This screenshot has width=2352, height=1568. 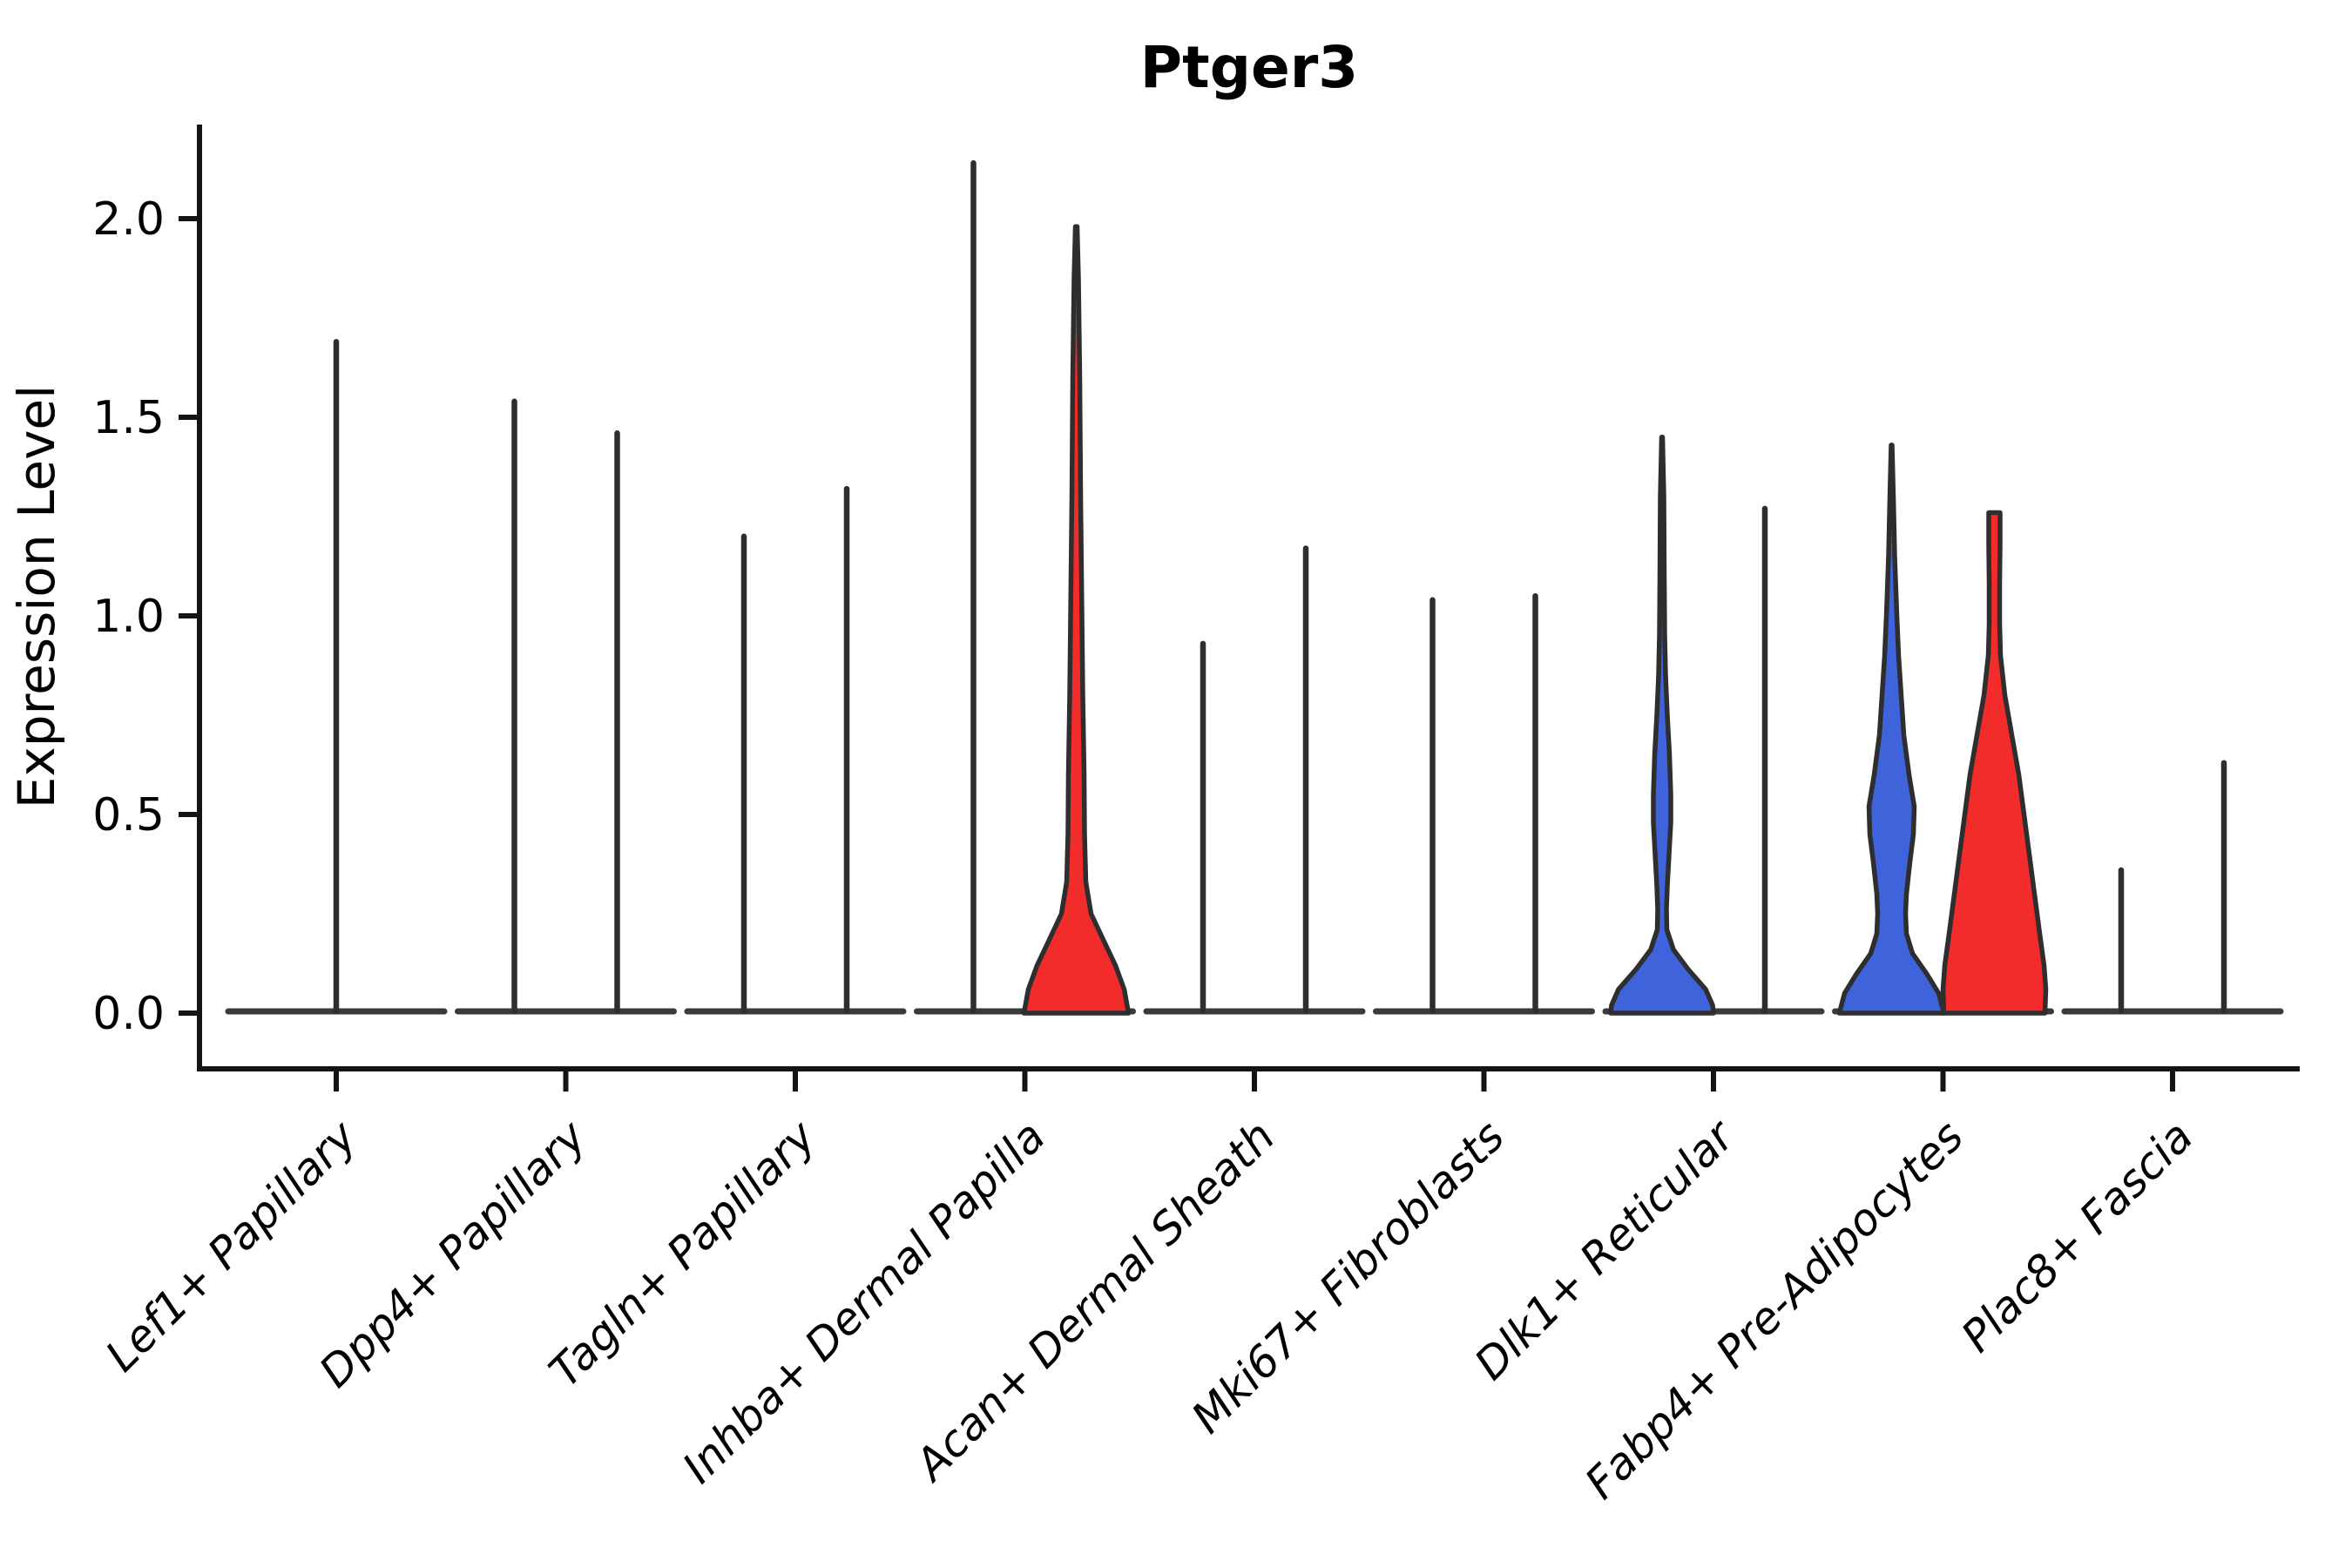 I want to click on category-label: Fabp4+ Pre-Adipocytes, so click(x=1774, y=1310).